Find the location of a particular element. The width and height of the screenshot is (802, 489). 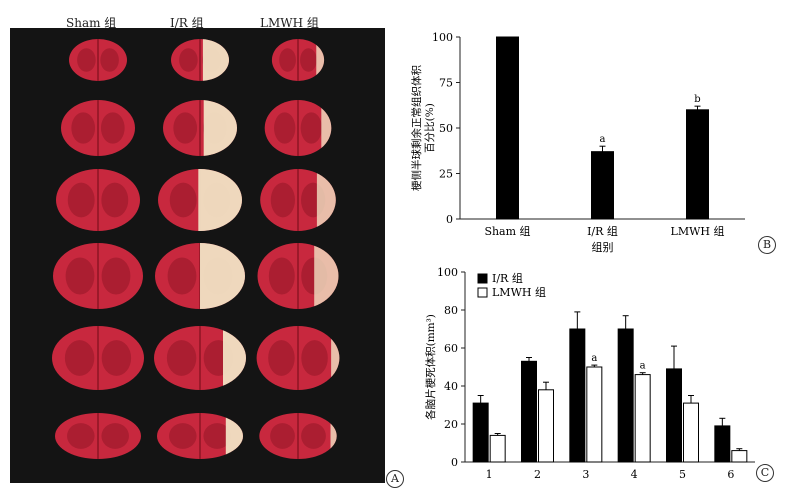

y-tick-label: 80 is located at coordinates (451, 310).